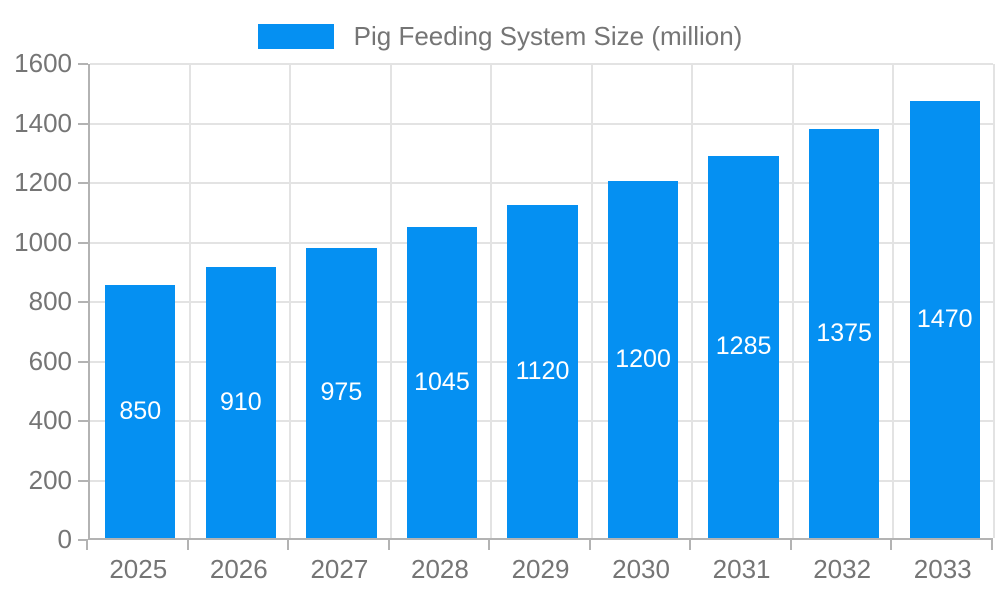  I want to click on bar: 1375, so click(844, 333).